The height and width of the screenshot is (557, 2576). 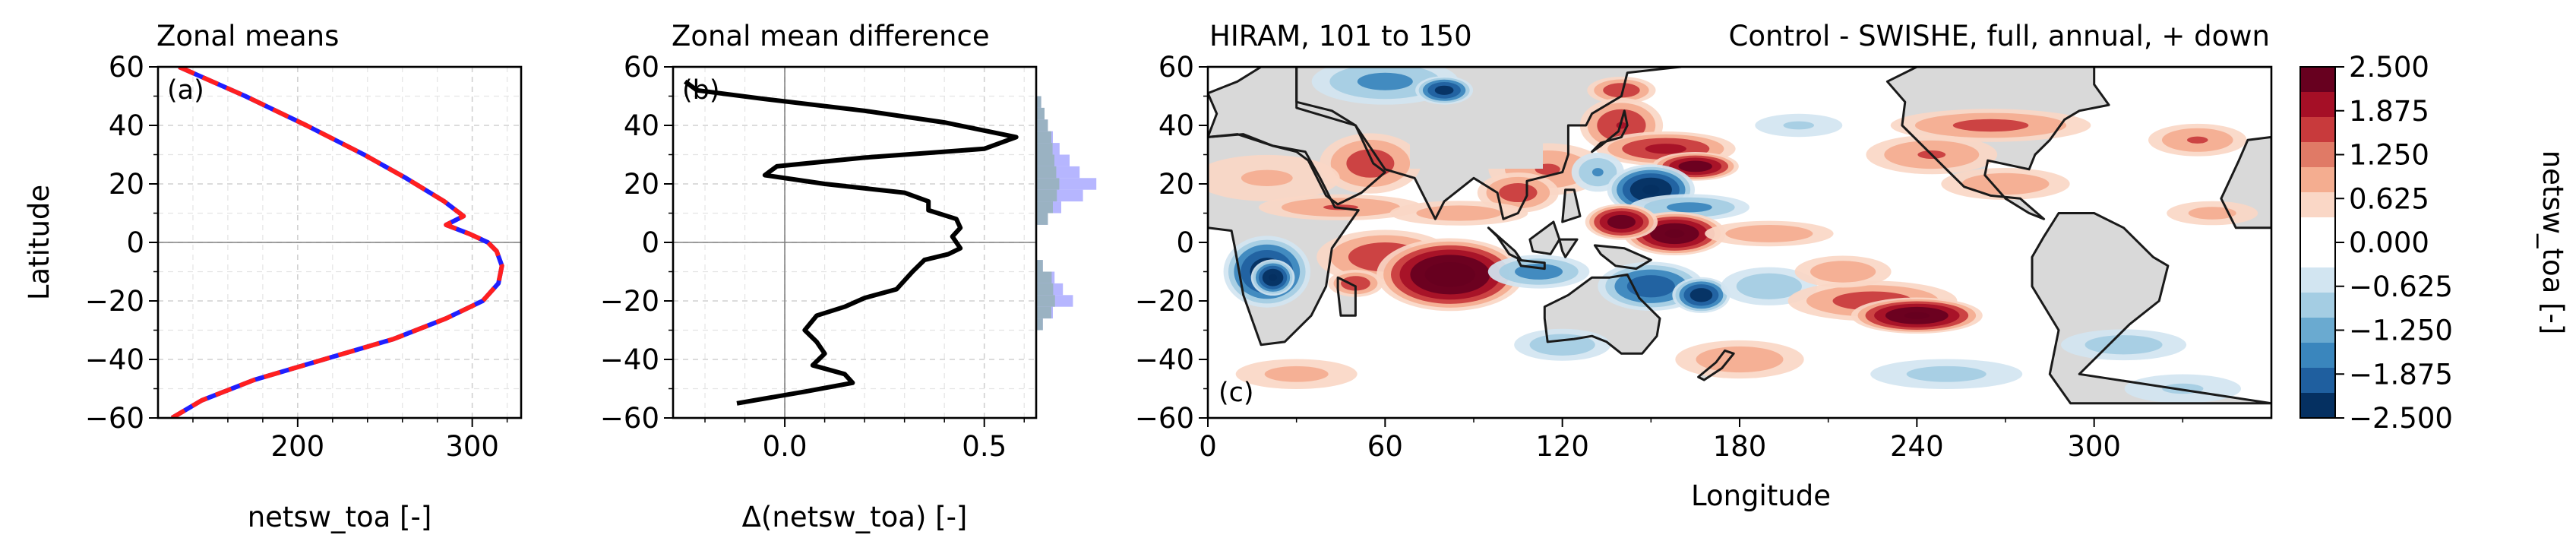 What do you see at coordinates (1236, 393) in the screenshot?
I see `panel-c-tag: (c)` at bounding box center [1236, 393].